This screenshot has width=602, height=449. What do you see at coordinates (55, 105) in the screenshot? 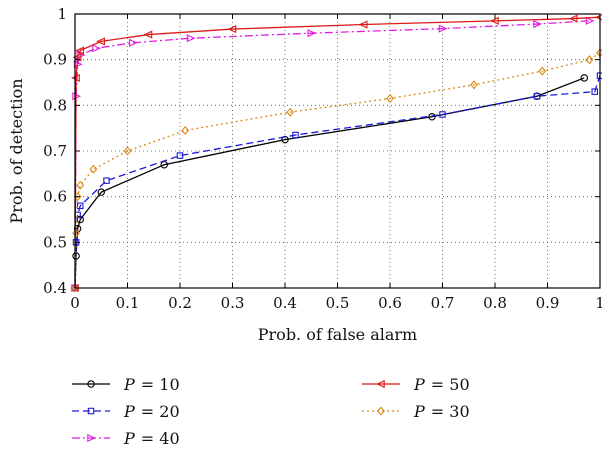
I see `y-tick-label: 0.8` at bounding box center [55, 105].